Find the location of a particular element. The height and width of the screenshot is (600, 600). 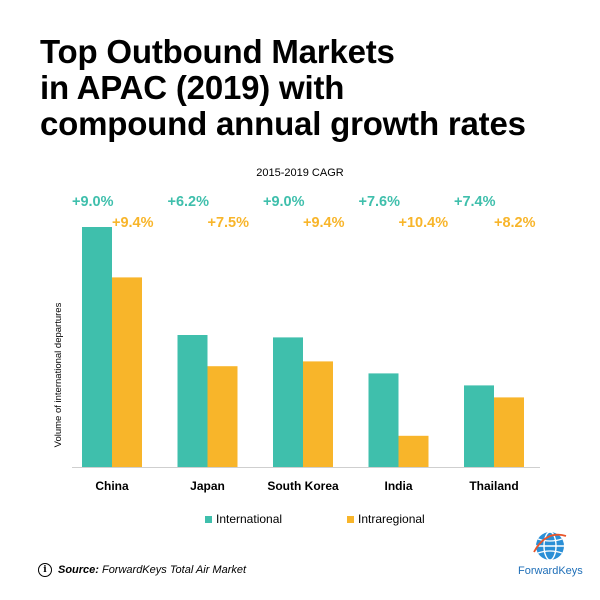

bar-china-intraregional is located at coordinates (127, 372).